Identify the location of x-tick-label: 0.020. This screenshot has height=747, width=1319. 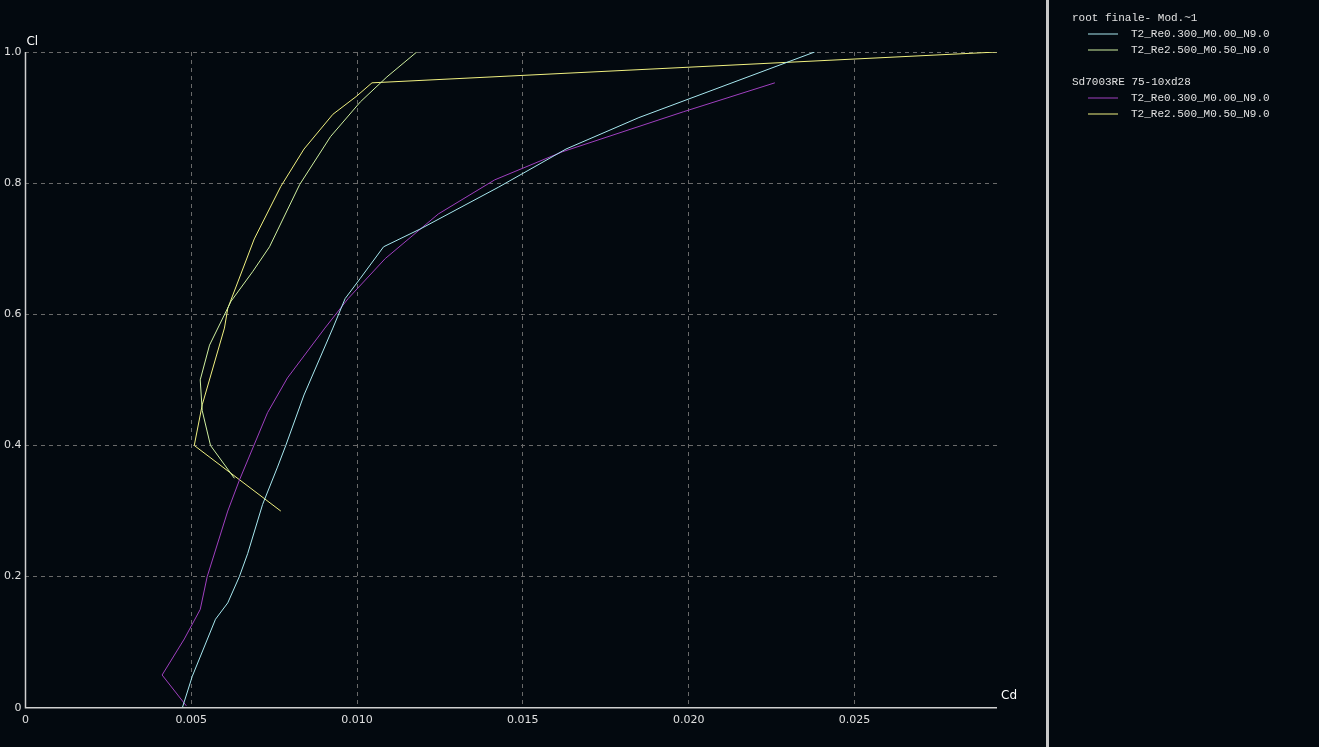
(688, 720).